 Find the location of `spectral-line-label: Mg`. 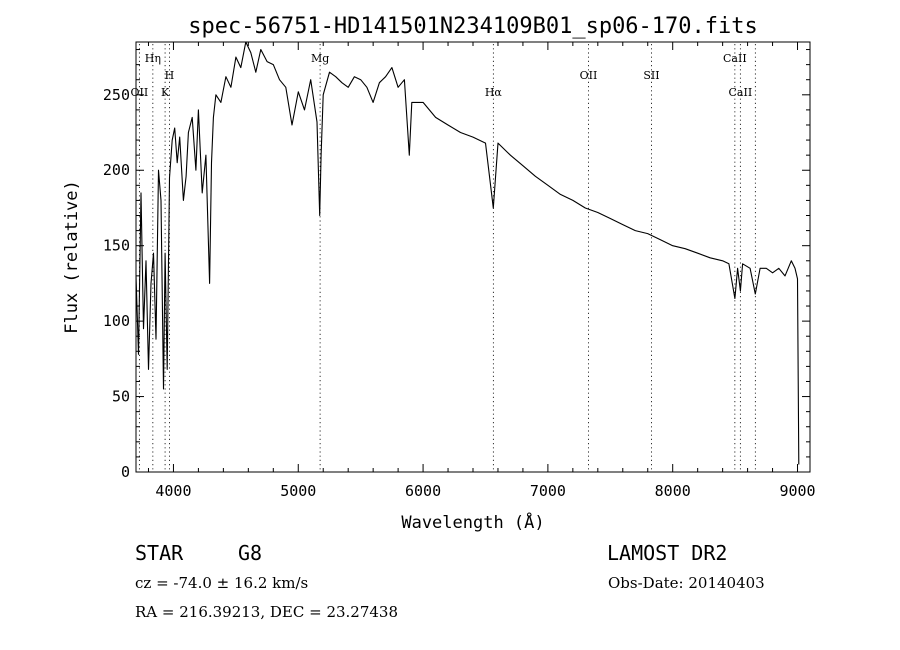

spectral-line-label: Mg is located at coordinates (320, 58).